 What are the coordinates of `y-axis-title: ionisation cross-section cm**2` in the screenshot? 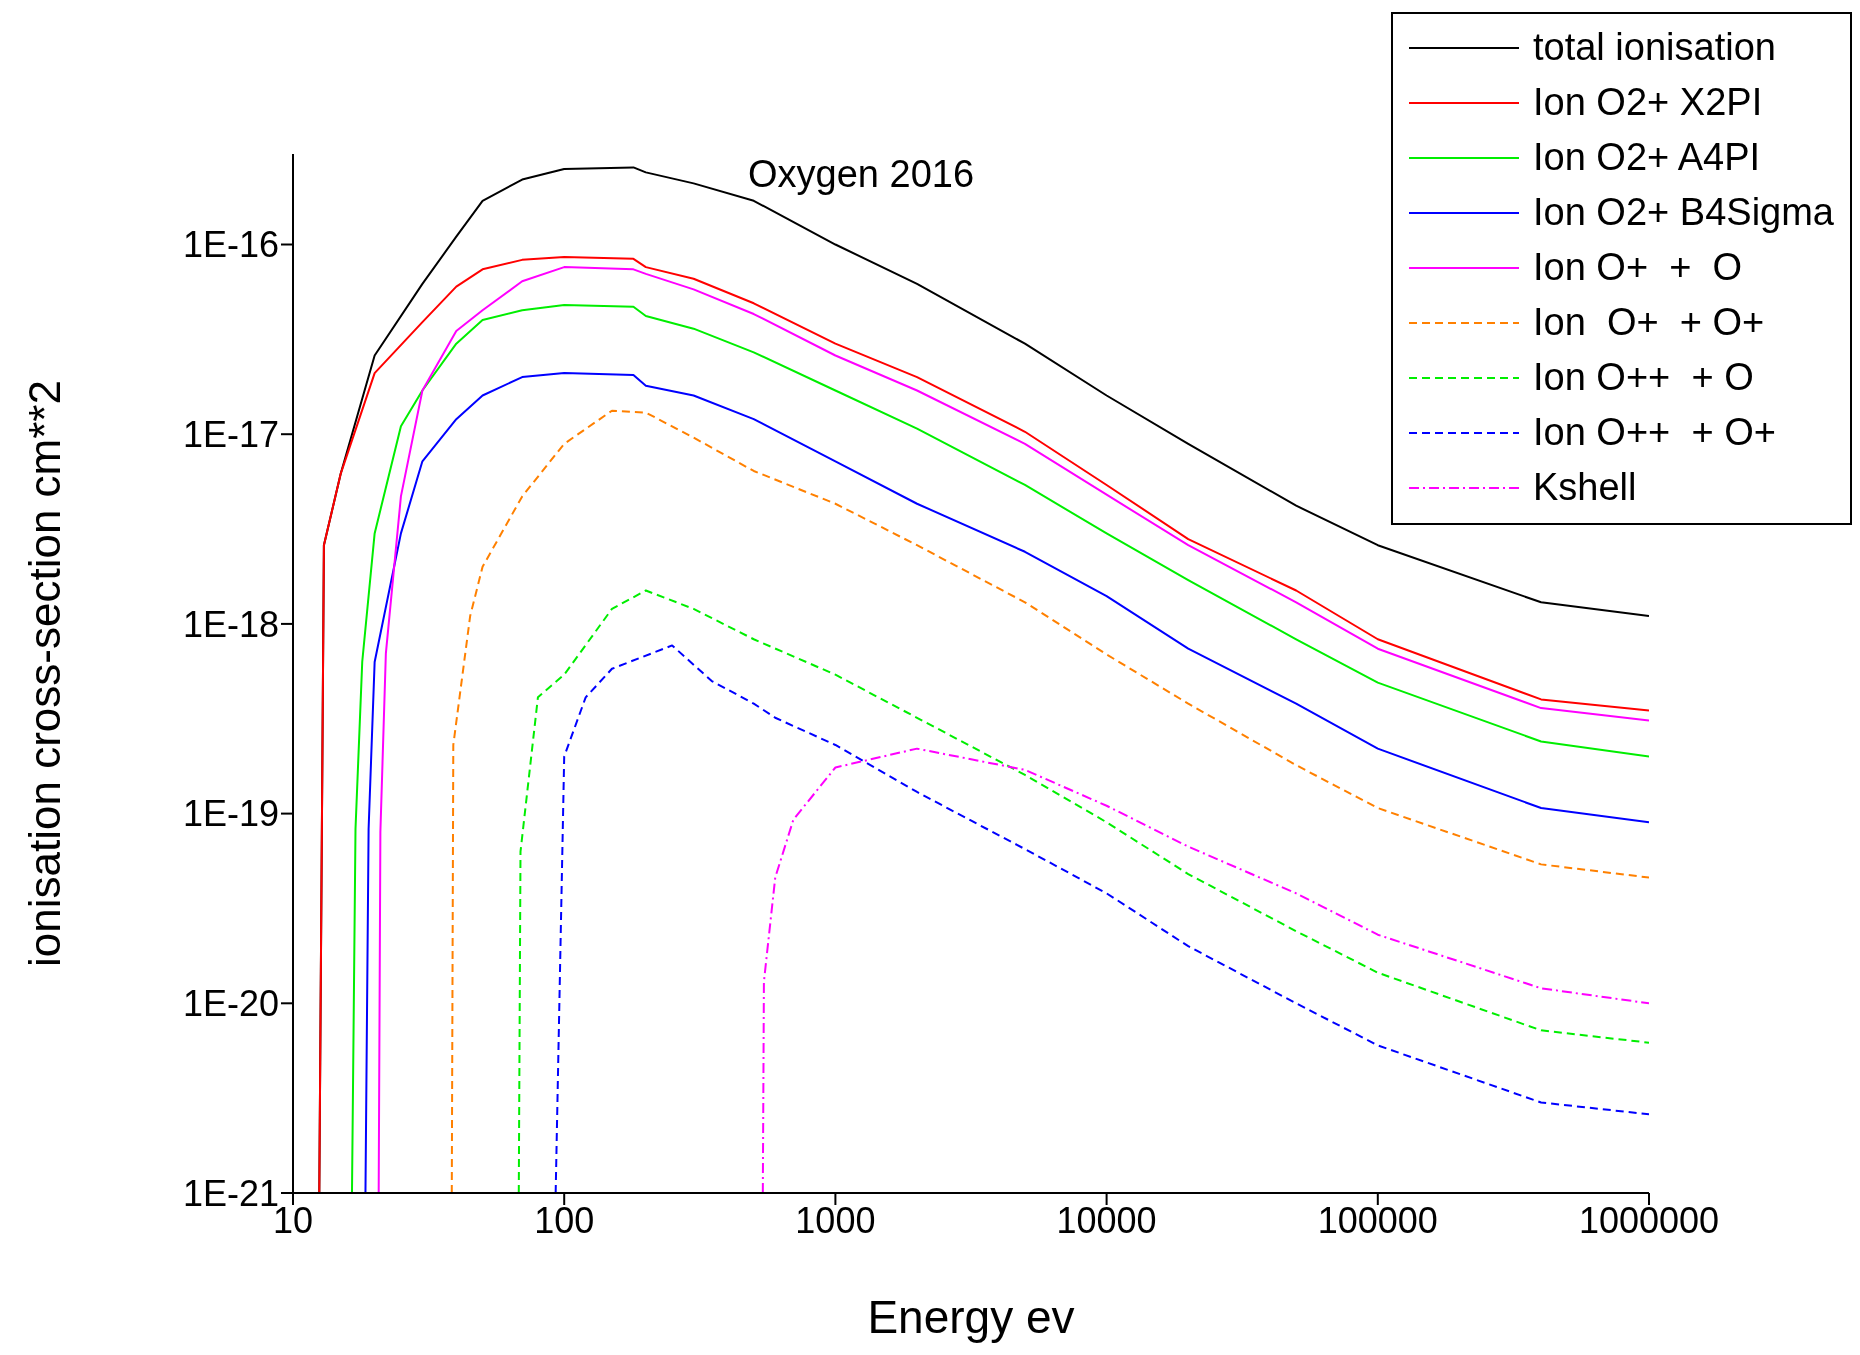 It's located at (44, 673).